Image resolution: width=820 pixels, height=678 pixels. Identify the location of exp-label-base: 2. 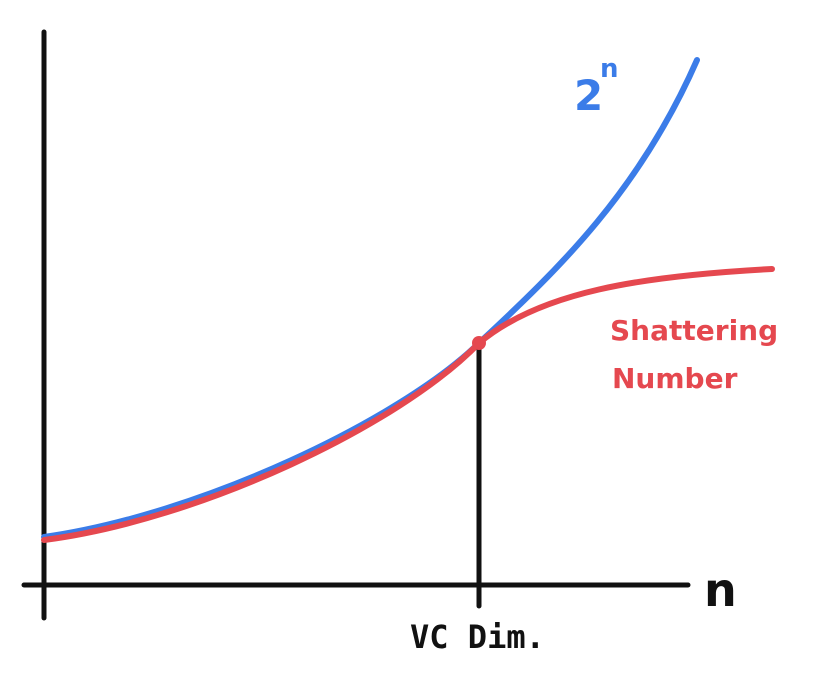
(588, 95).